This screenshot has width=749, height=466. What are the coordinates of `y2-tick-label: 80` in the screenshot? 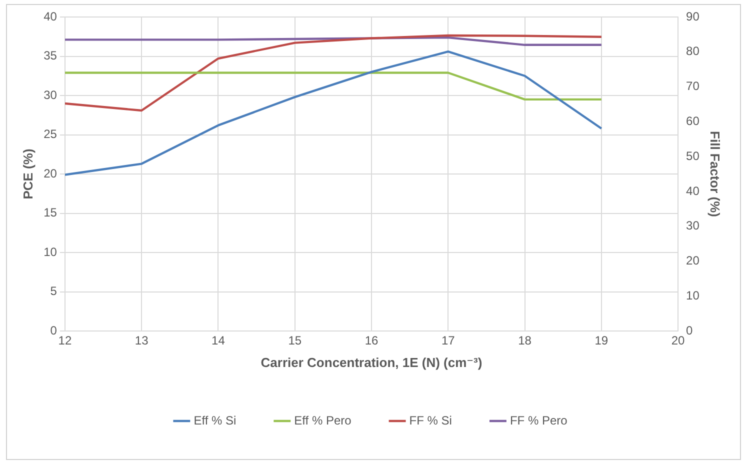 It's located at (693, 51).